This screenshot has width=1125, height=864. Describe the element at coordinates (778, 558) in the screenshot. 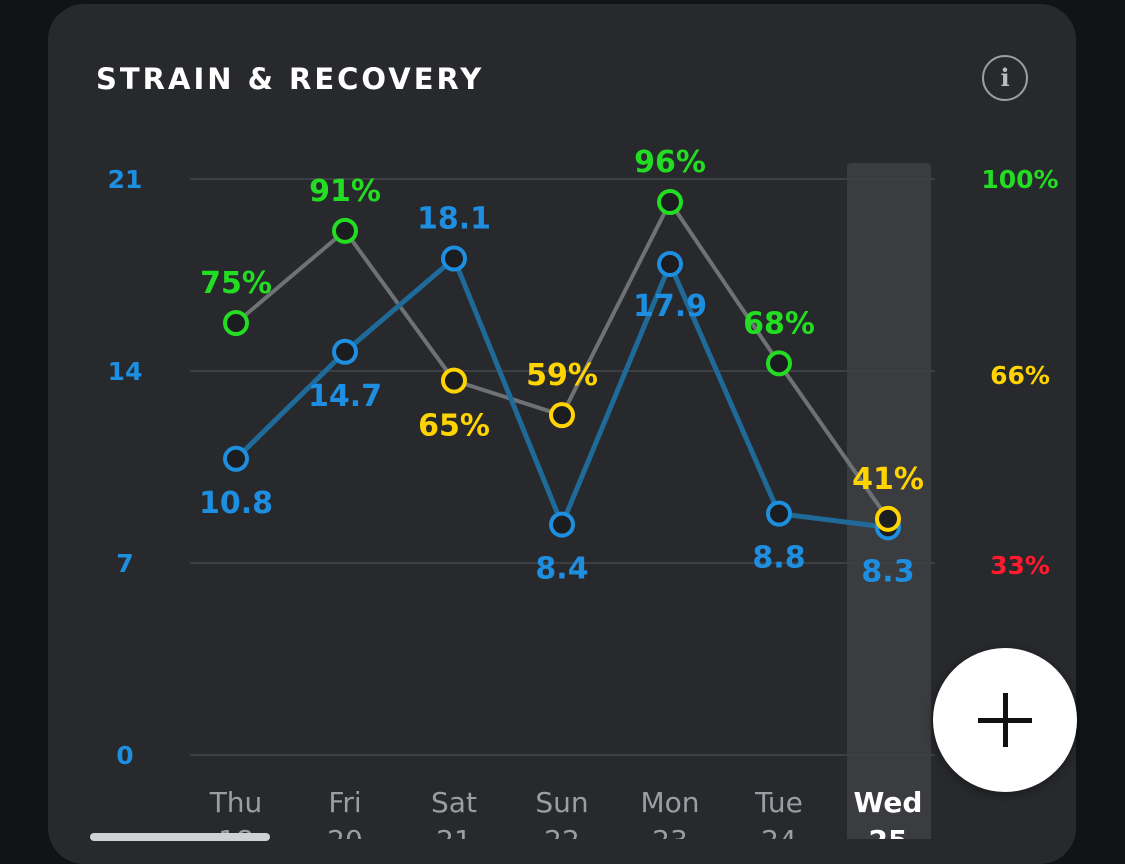

I see `strain-label: 8.8` at that location.